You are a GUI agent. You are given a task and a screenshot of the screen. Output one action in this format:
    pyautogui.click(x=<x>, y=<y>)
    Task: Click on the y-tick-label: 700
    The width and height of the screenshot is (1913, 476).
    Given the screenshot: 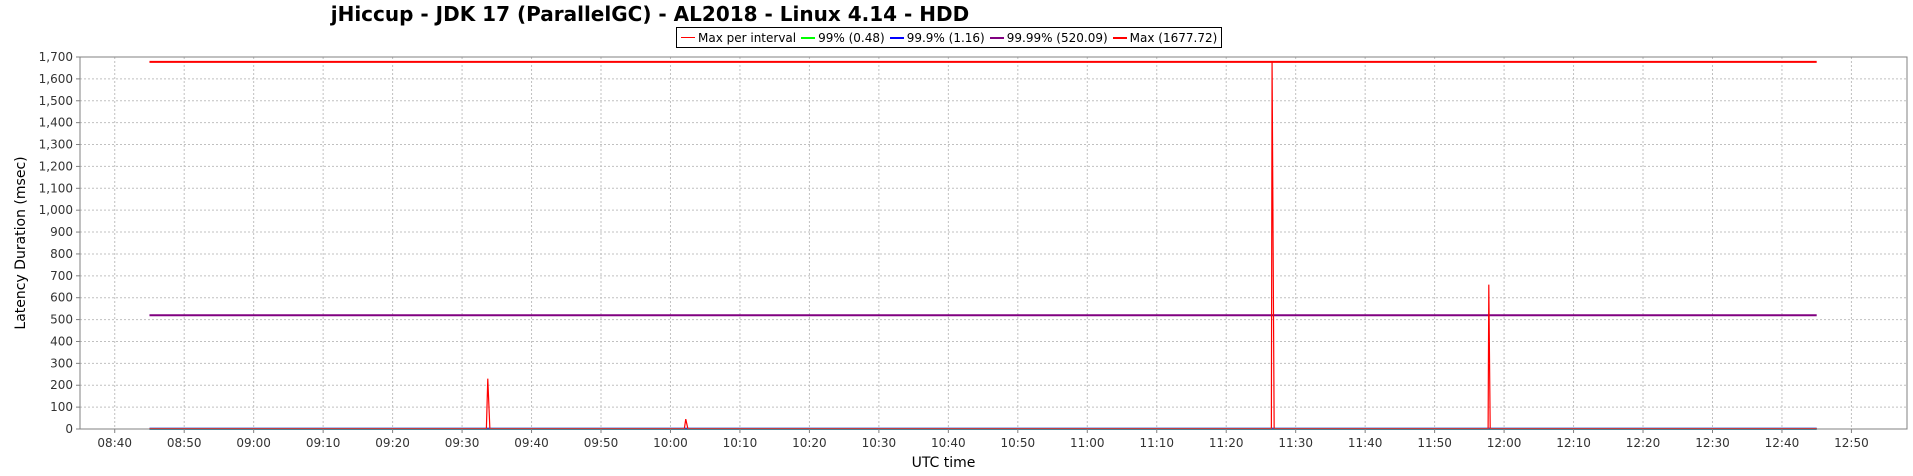 What is the action you would take?
    pyautogui.click(x=61, y=276)
    